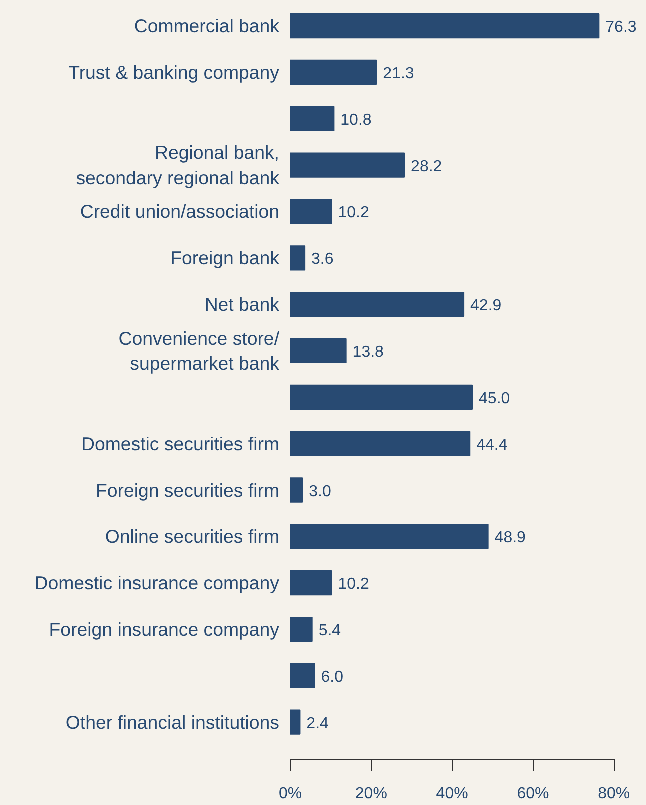  What do you see at coordinates (207, 26) in the screenshot?
I see `y-tick-label: Commercial bank` at bounding box center [207, 26].